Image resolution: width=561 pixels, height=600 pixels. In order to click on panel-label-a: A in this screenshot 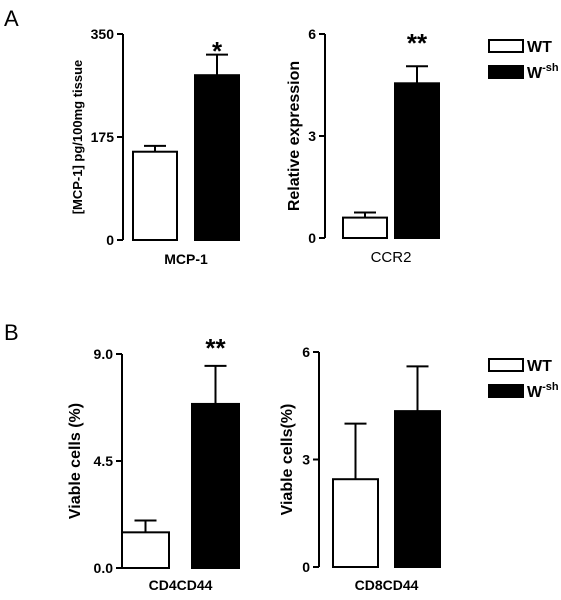, I will do `click(11, 18)`.